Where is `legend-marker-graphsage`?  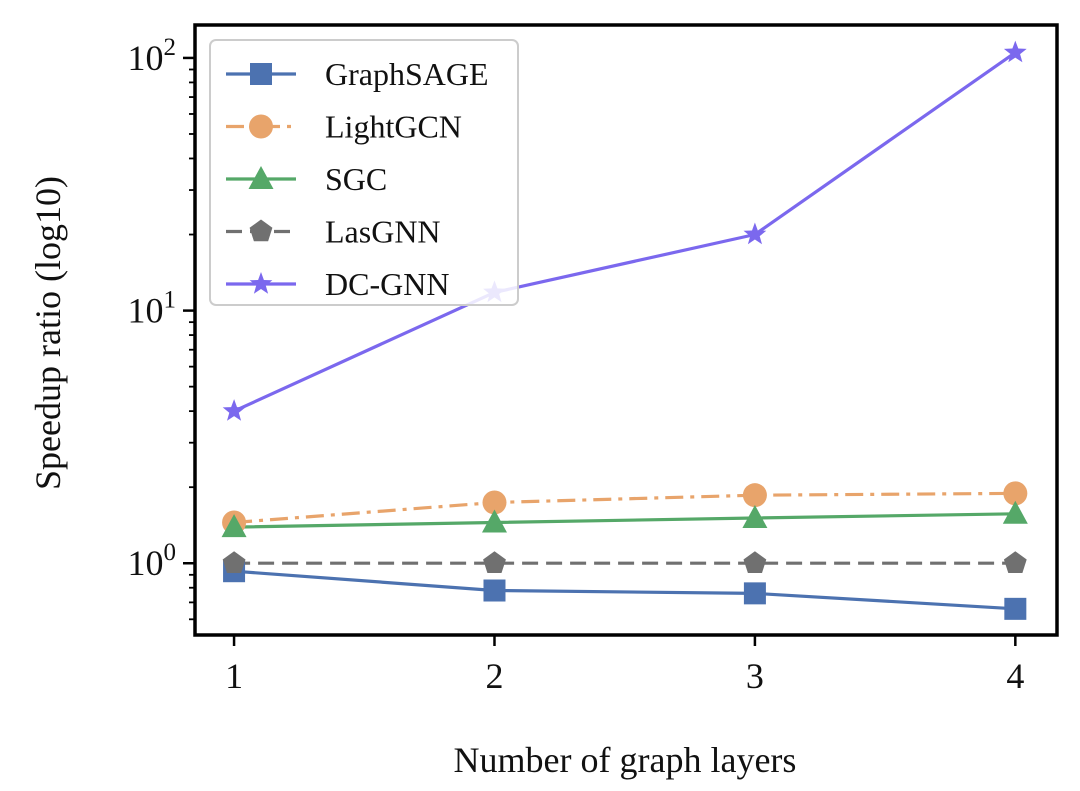
legend-marker-graphsage is located at coordinates (261, 74).